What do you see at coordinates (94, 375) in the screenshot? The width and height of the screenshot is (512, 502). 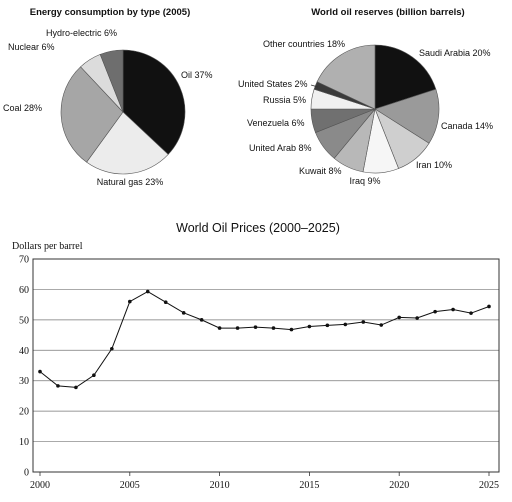 I see `point-2003` at bounding box center [94, 375].